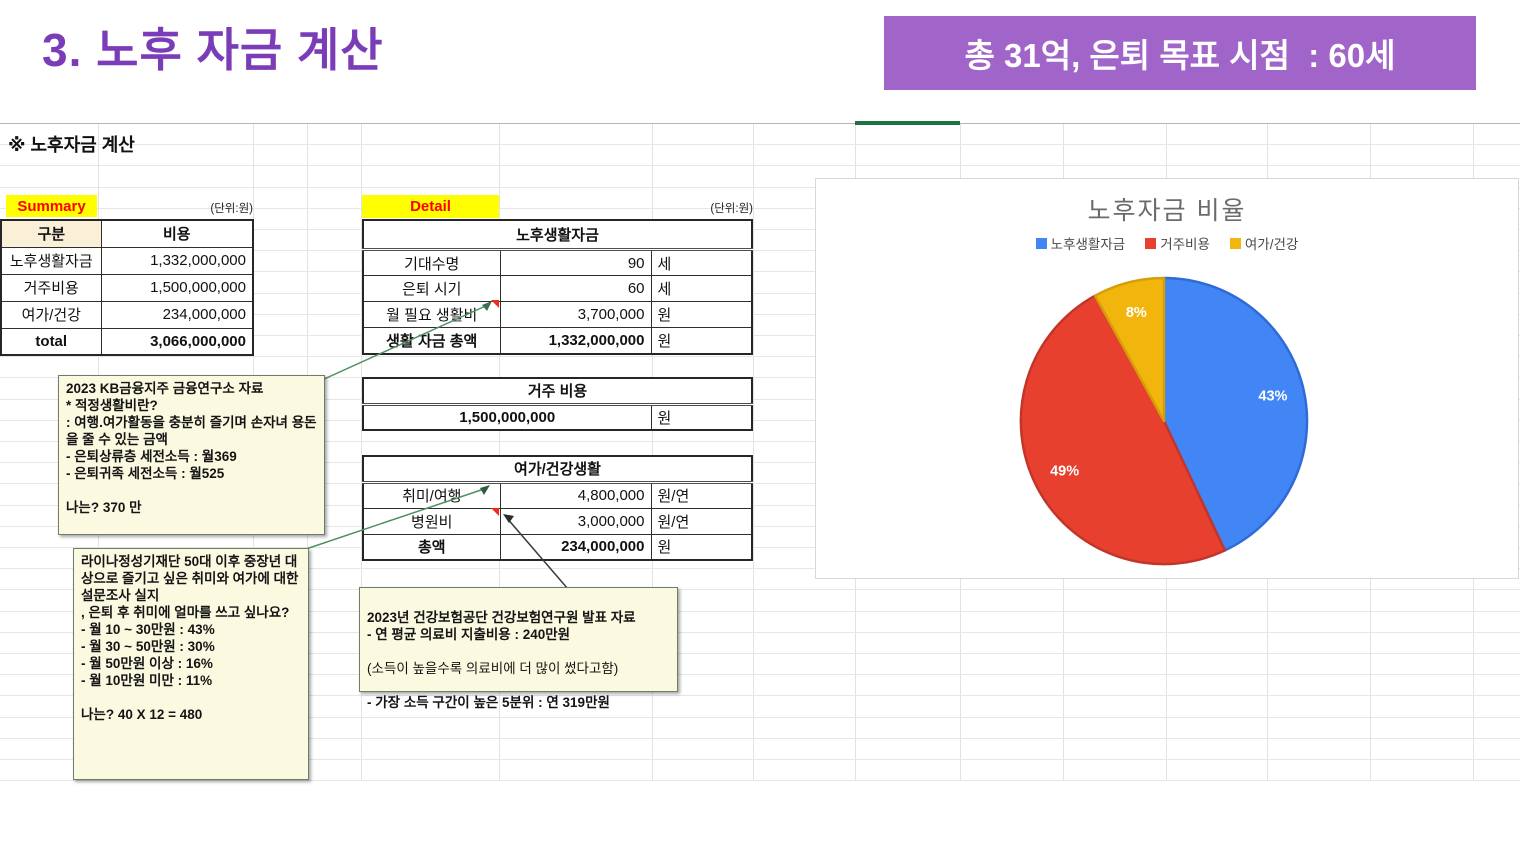 The image size is (1520, 855). I want to click on chart-legend: 노후생활자금 거주비용 여가/건강, so click(1167, 243).